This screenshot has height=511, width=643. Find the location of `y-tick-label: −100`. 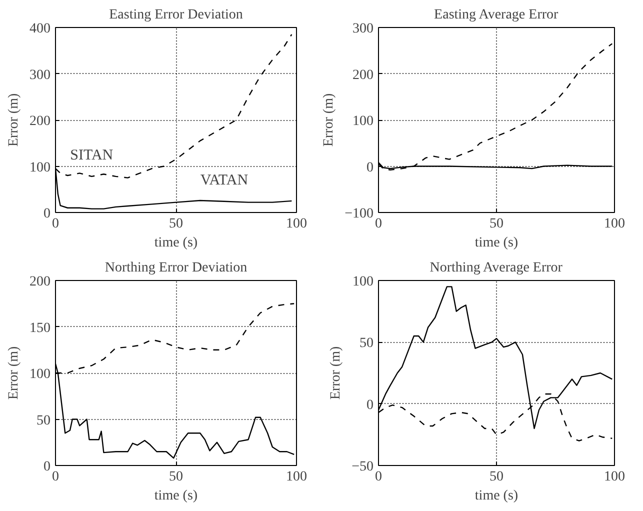

y-tick-label: −100 is located at coordinates (359, 214).